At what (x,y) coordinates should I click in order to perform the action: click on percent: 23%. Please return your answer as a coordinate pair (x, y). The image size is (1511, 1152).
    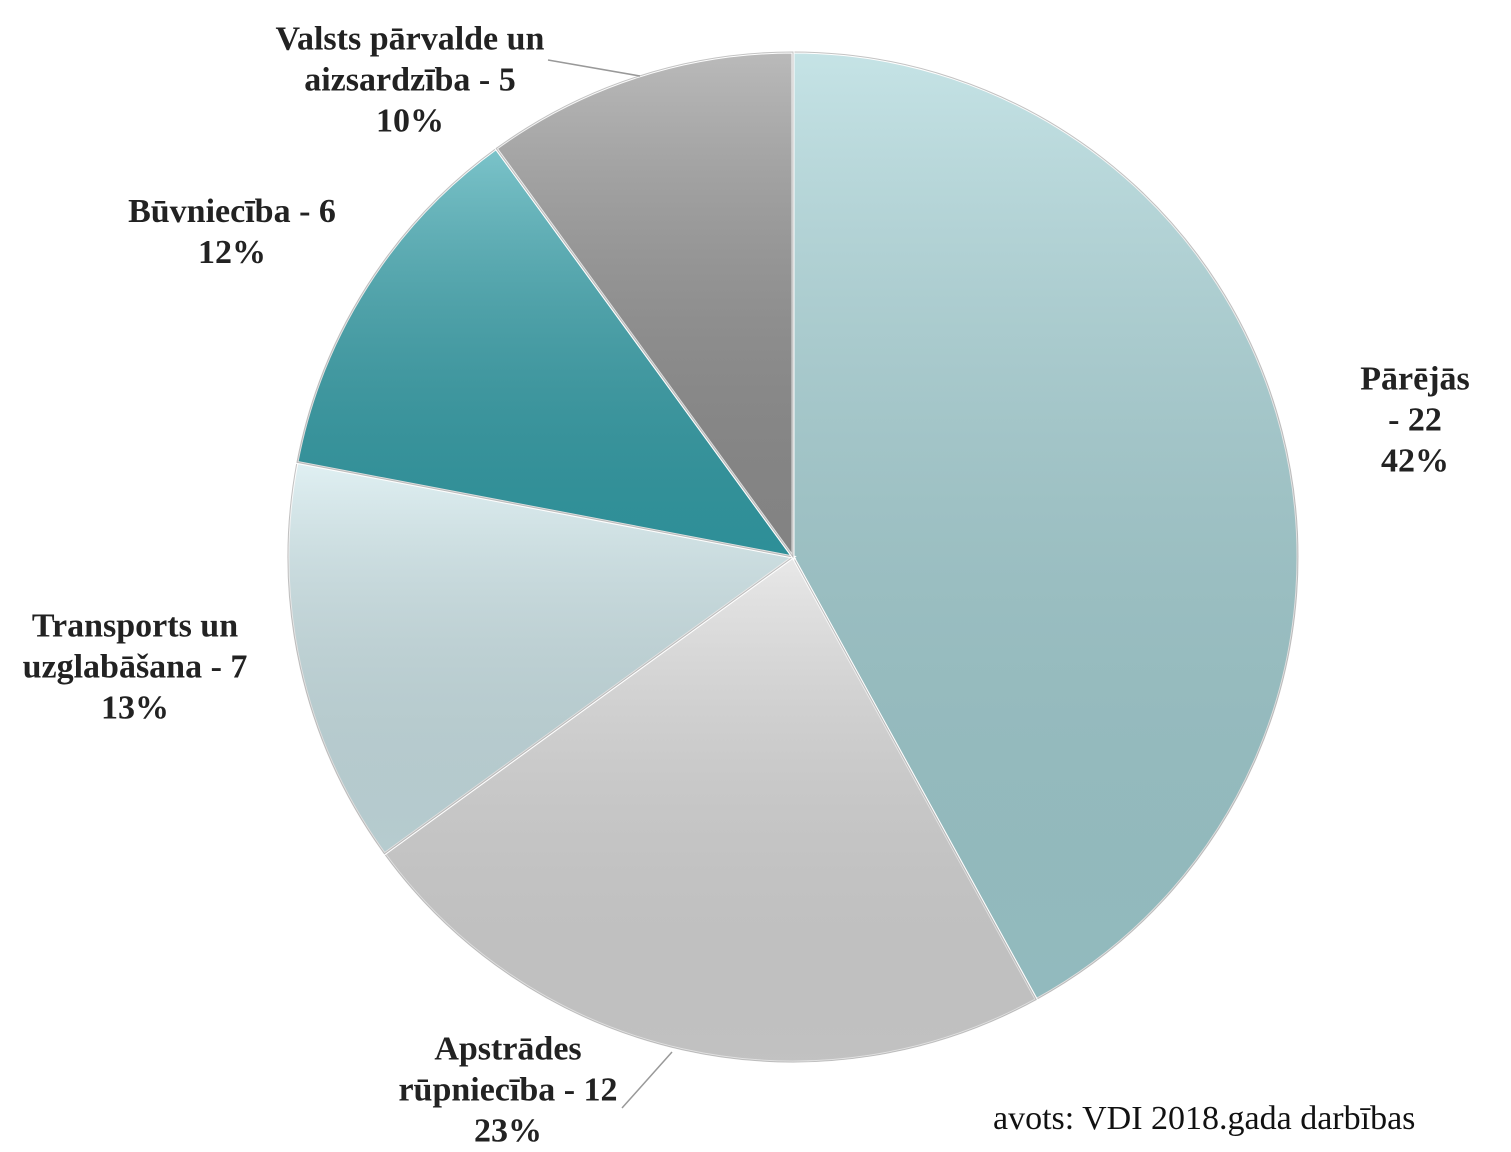
    Looking at the image, I should click on (508, 1131).